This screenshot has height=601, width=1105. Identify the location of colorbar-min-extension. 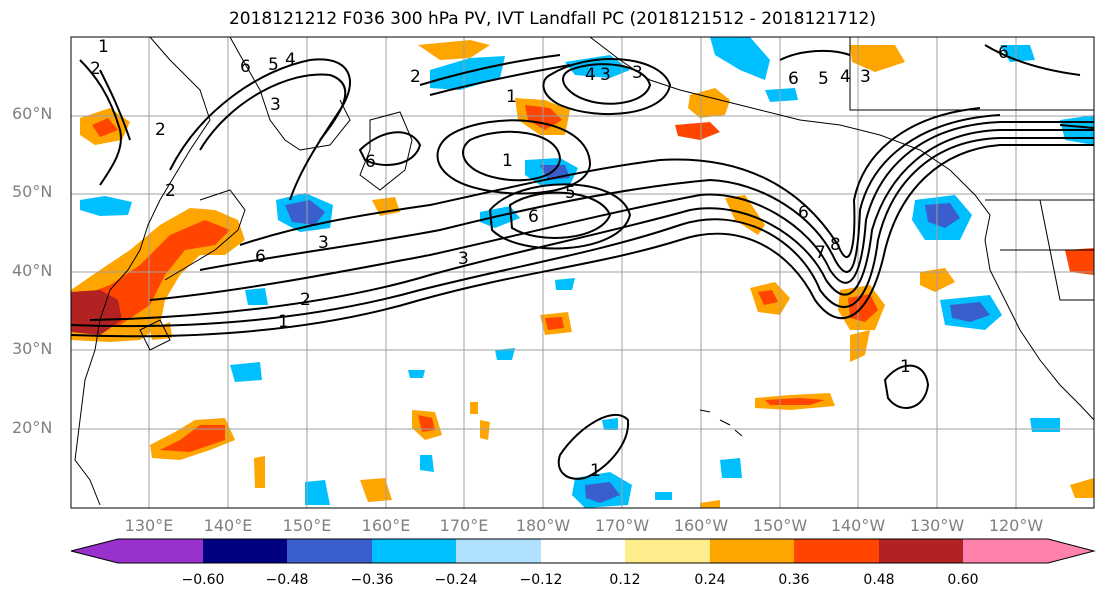
(94, 551).